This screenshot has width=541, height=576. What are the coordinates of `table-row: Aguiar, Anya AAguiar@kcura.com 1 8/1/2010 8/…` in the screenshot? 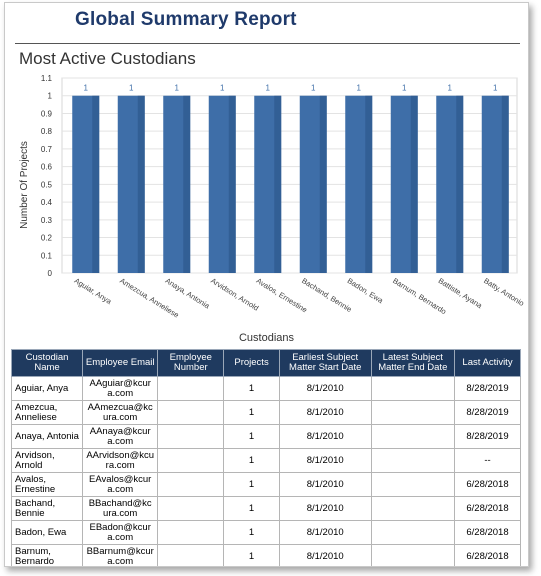 It's located at (265, 388).